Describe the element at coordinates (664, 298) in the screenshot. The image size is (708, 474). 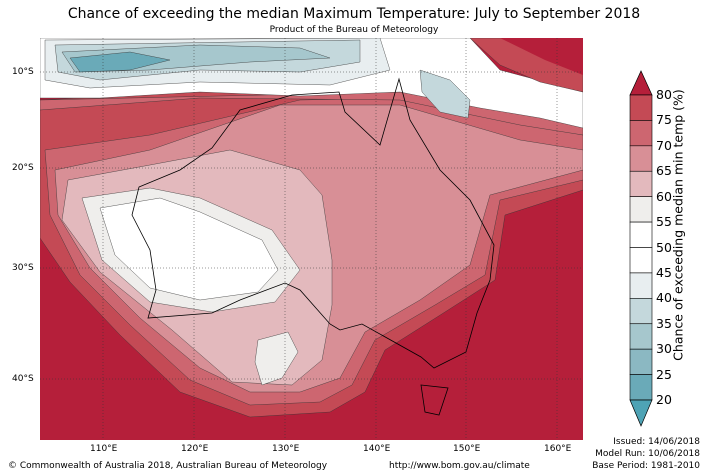
I see `colorbar-tick-label: 40` at that location.